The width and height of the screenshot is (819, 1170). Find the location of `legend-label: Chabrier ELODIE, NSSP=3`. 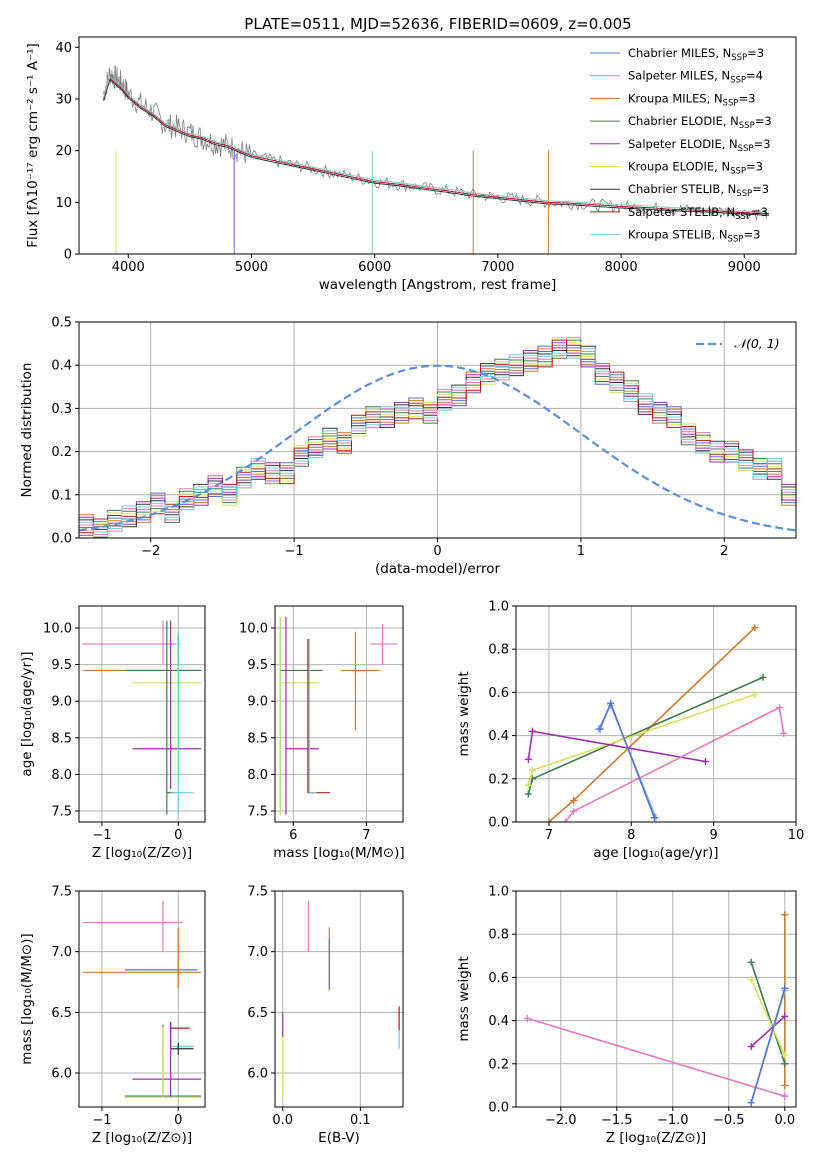

legend-label: Chabrier ELODIE, NSSP=3 is located at coordinates (700, 122).